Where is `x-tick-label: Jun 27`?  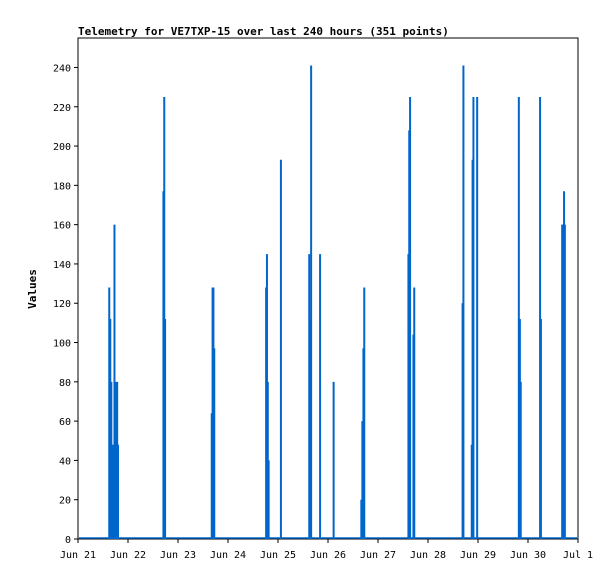
x-tick-label: Jun 27 is located at coordinates (378, 555).